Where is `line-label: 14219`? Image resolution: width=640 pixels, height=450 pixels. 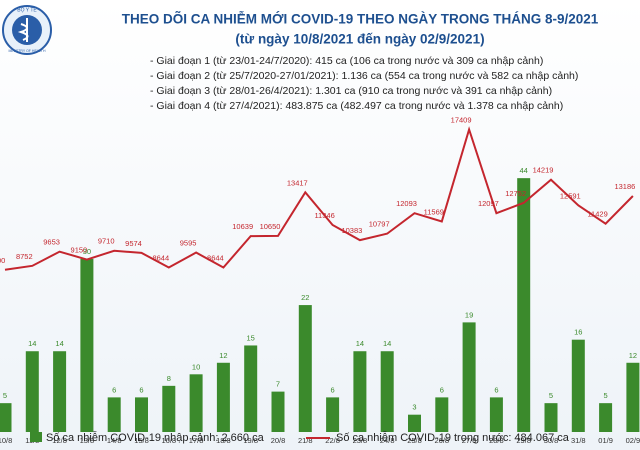
line-label: 14219 is located at coordinates (543, 170).